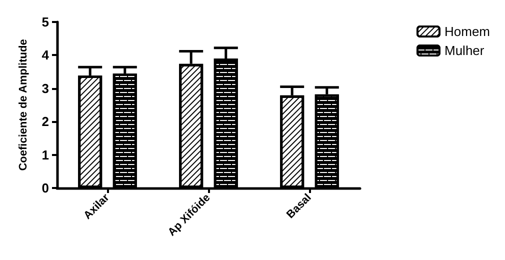  Describe the element at coordinates (46, 55) in the screenshot. I see `y-tick-label: 4` at that location.